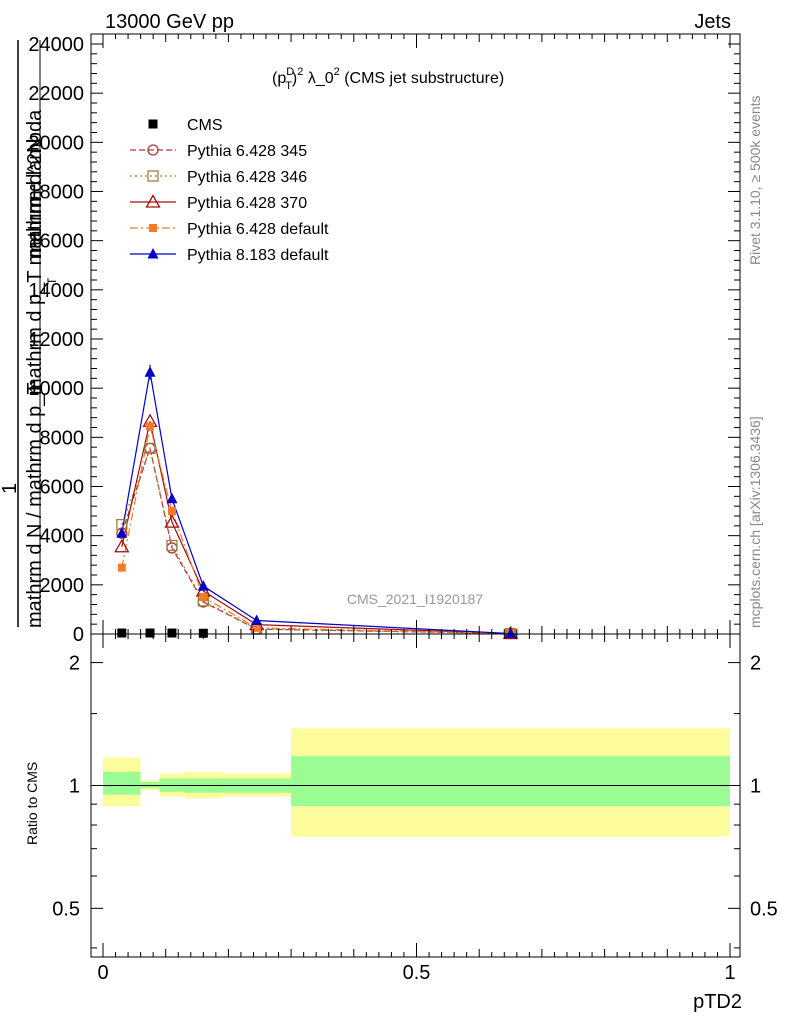 The image size is (786, 1024). What do you see at coordinates (56, 340) in the screenshot?
I see `main-ytick-label: 12000` at bounding box center [56, 340].